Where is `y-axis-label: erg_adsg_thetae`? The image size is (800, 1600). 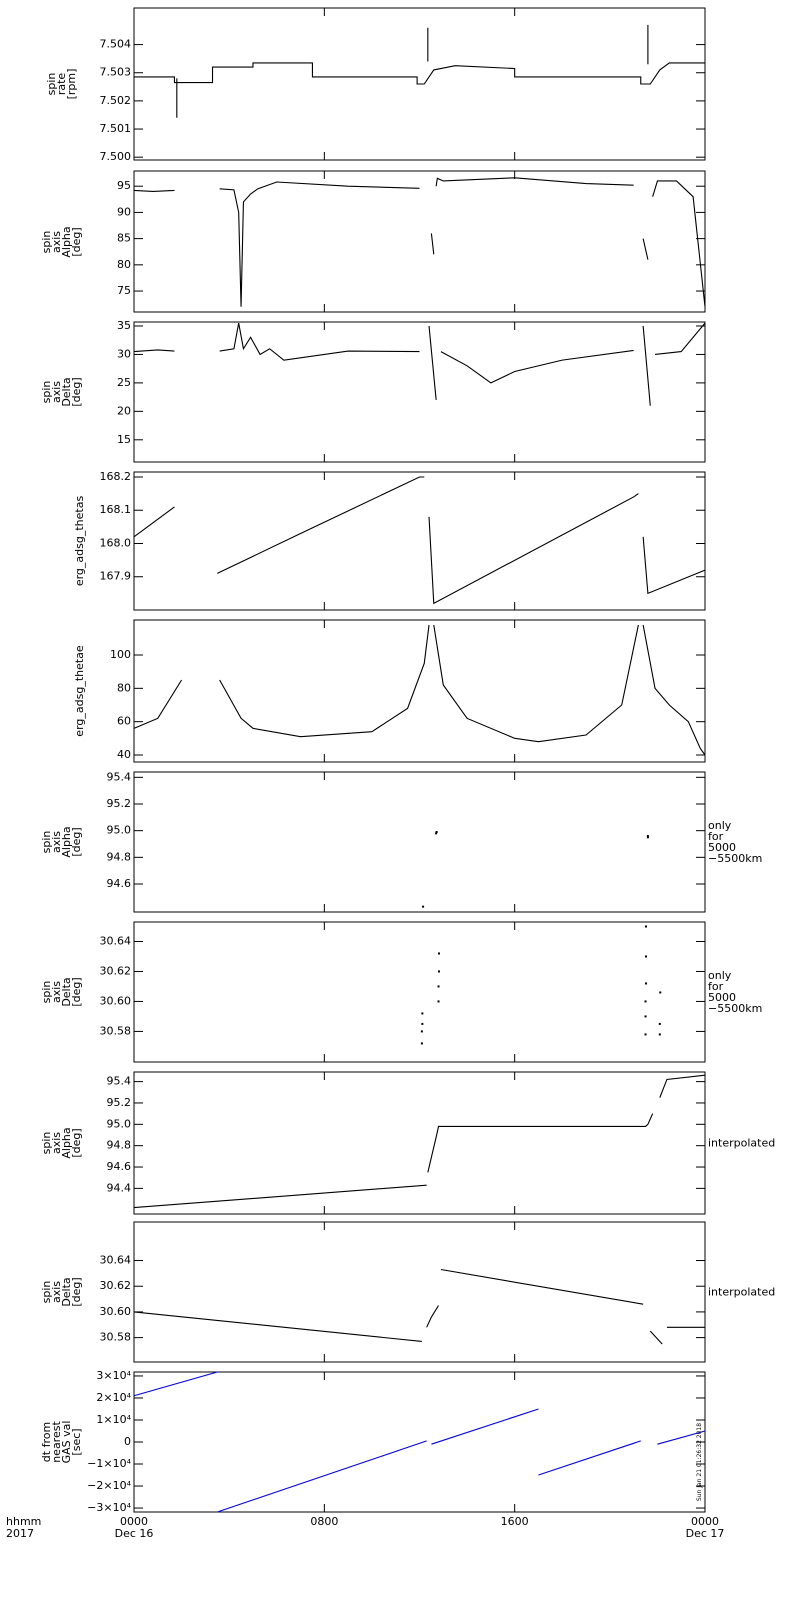 y-axis-label: erg_adsg_thetae is located at coordinates (79, 691).